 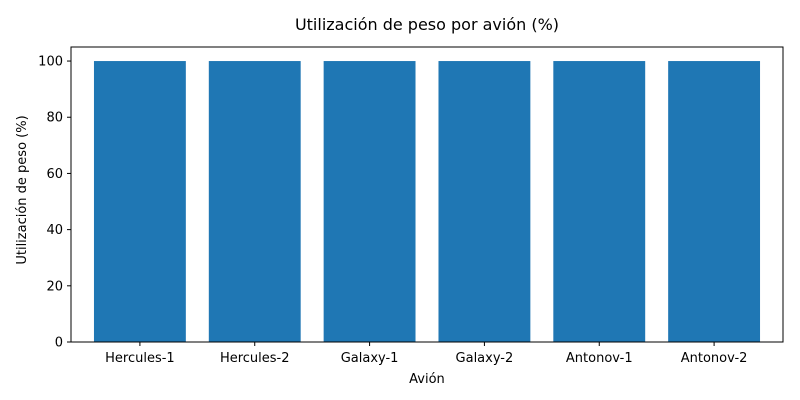 I want to click on y-tick-label: 60, so click(x=54, y=174).